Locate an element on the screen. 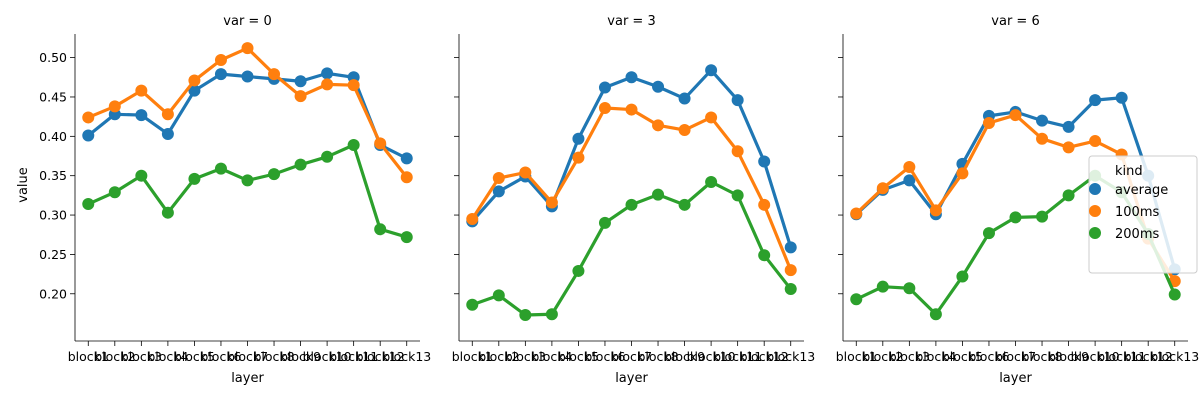  x-tick-label: block4 is located at coordinates (935, 356).